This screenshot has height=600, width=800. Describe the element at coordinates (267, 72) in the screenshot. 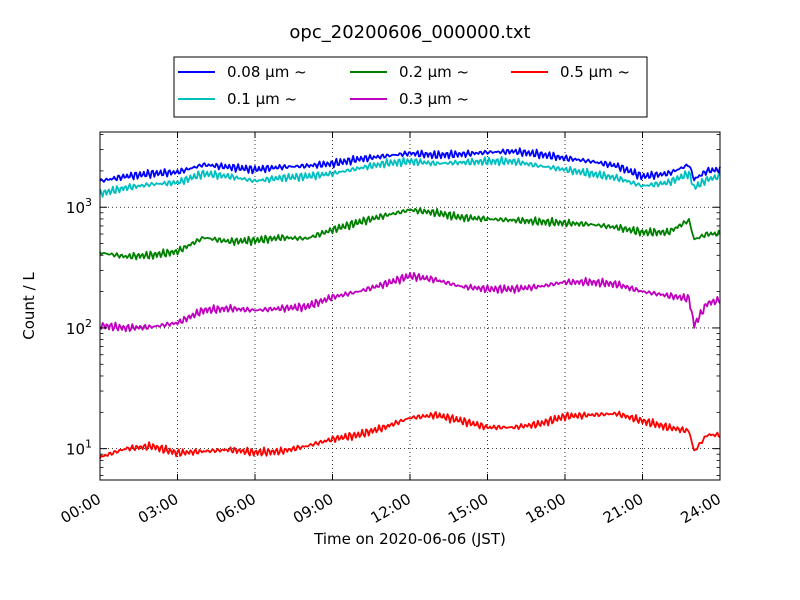

I see `legend-label: 0.08 μm ~` at that location.